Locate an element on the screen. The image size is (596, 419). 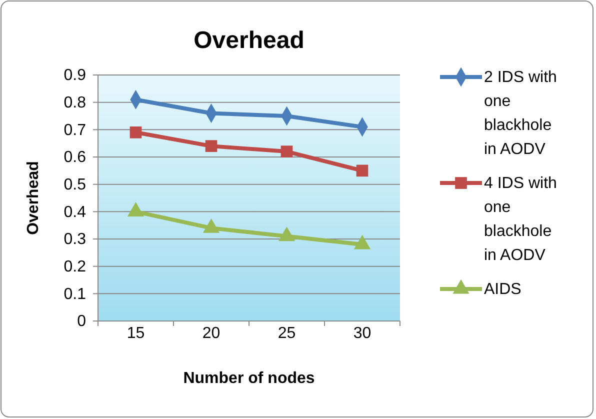
legend-label: 2 IDS with one blackhole in AODV is located at coordinates (520, 113).